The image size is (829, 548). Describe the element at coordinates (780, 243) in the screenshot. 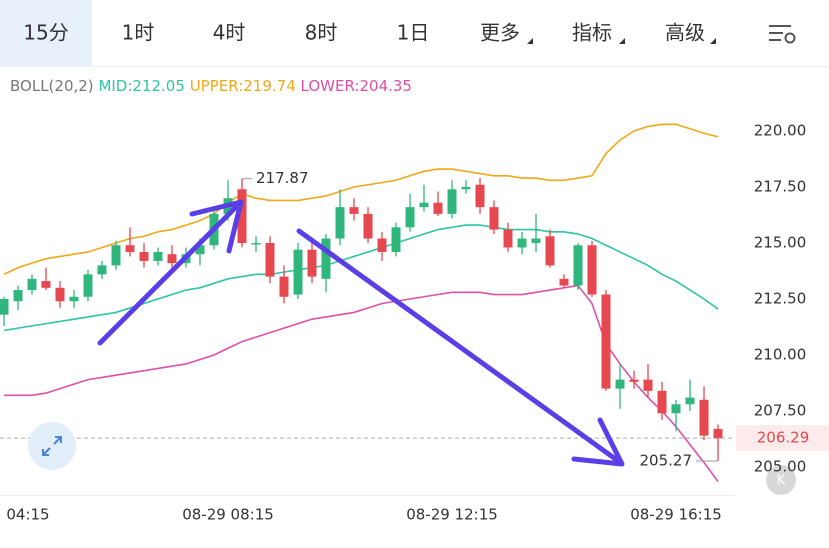

I see `y-tick-label: 215.00` at that location.